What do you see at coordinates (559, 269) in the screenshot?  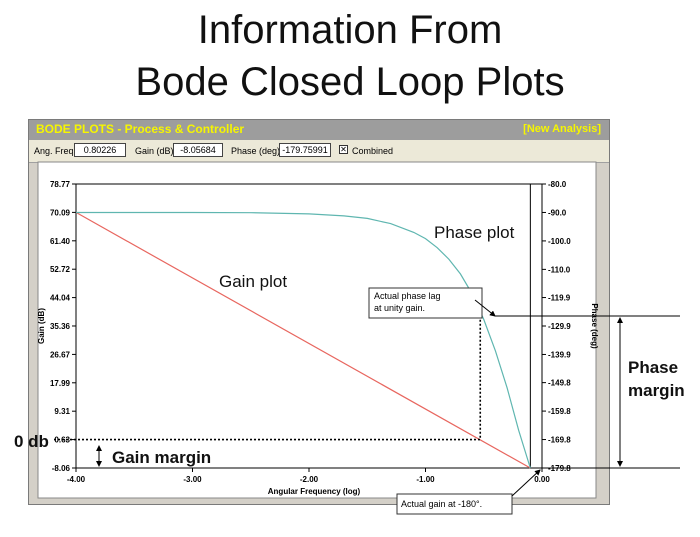 I see `right-tick-label: -110.0` at bounding box center [559, 269].